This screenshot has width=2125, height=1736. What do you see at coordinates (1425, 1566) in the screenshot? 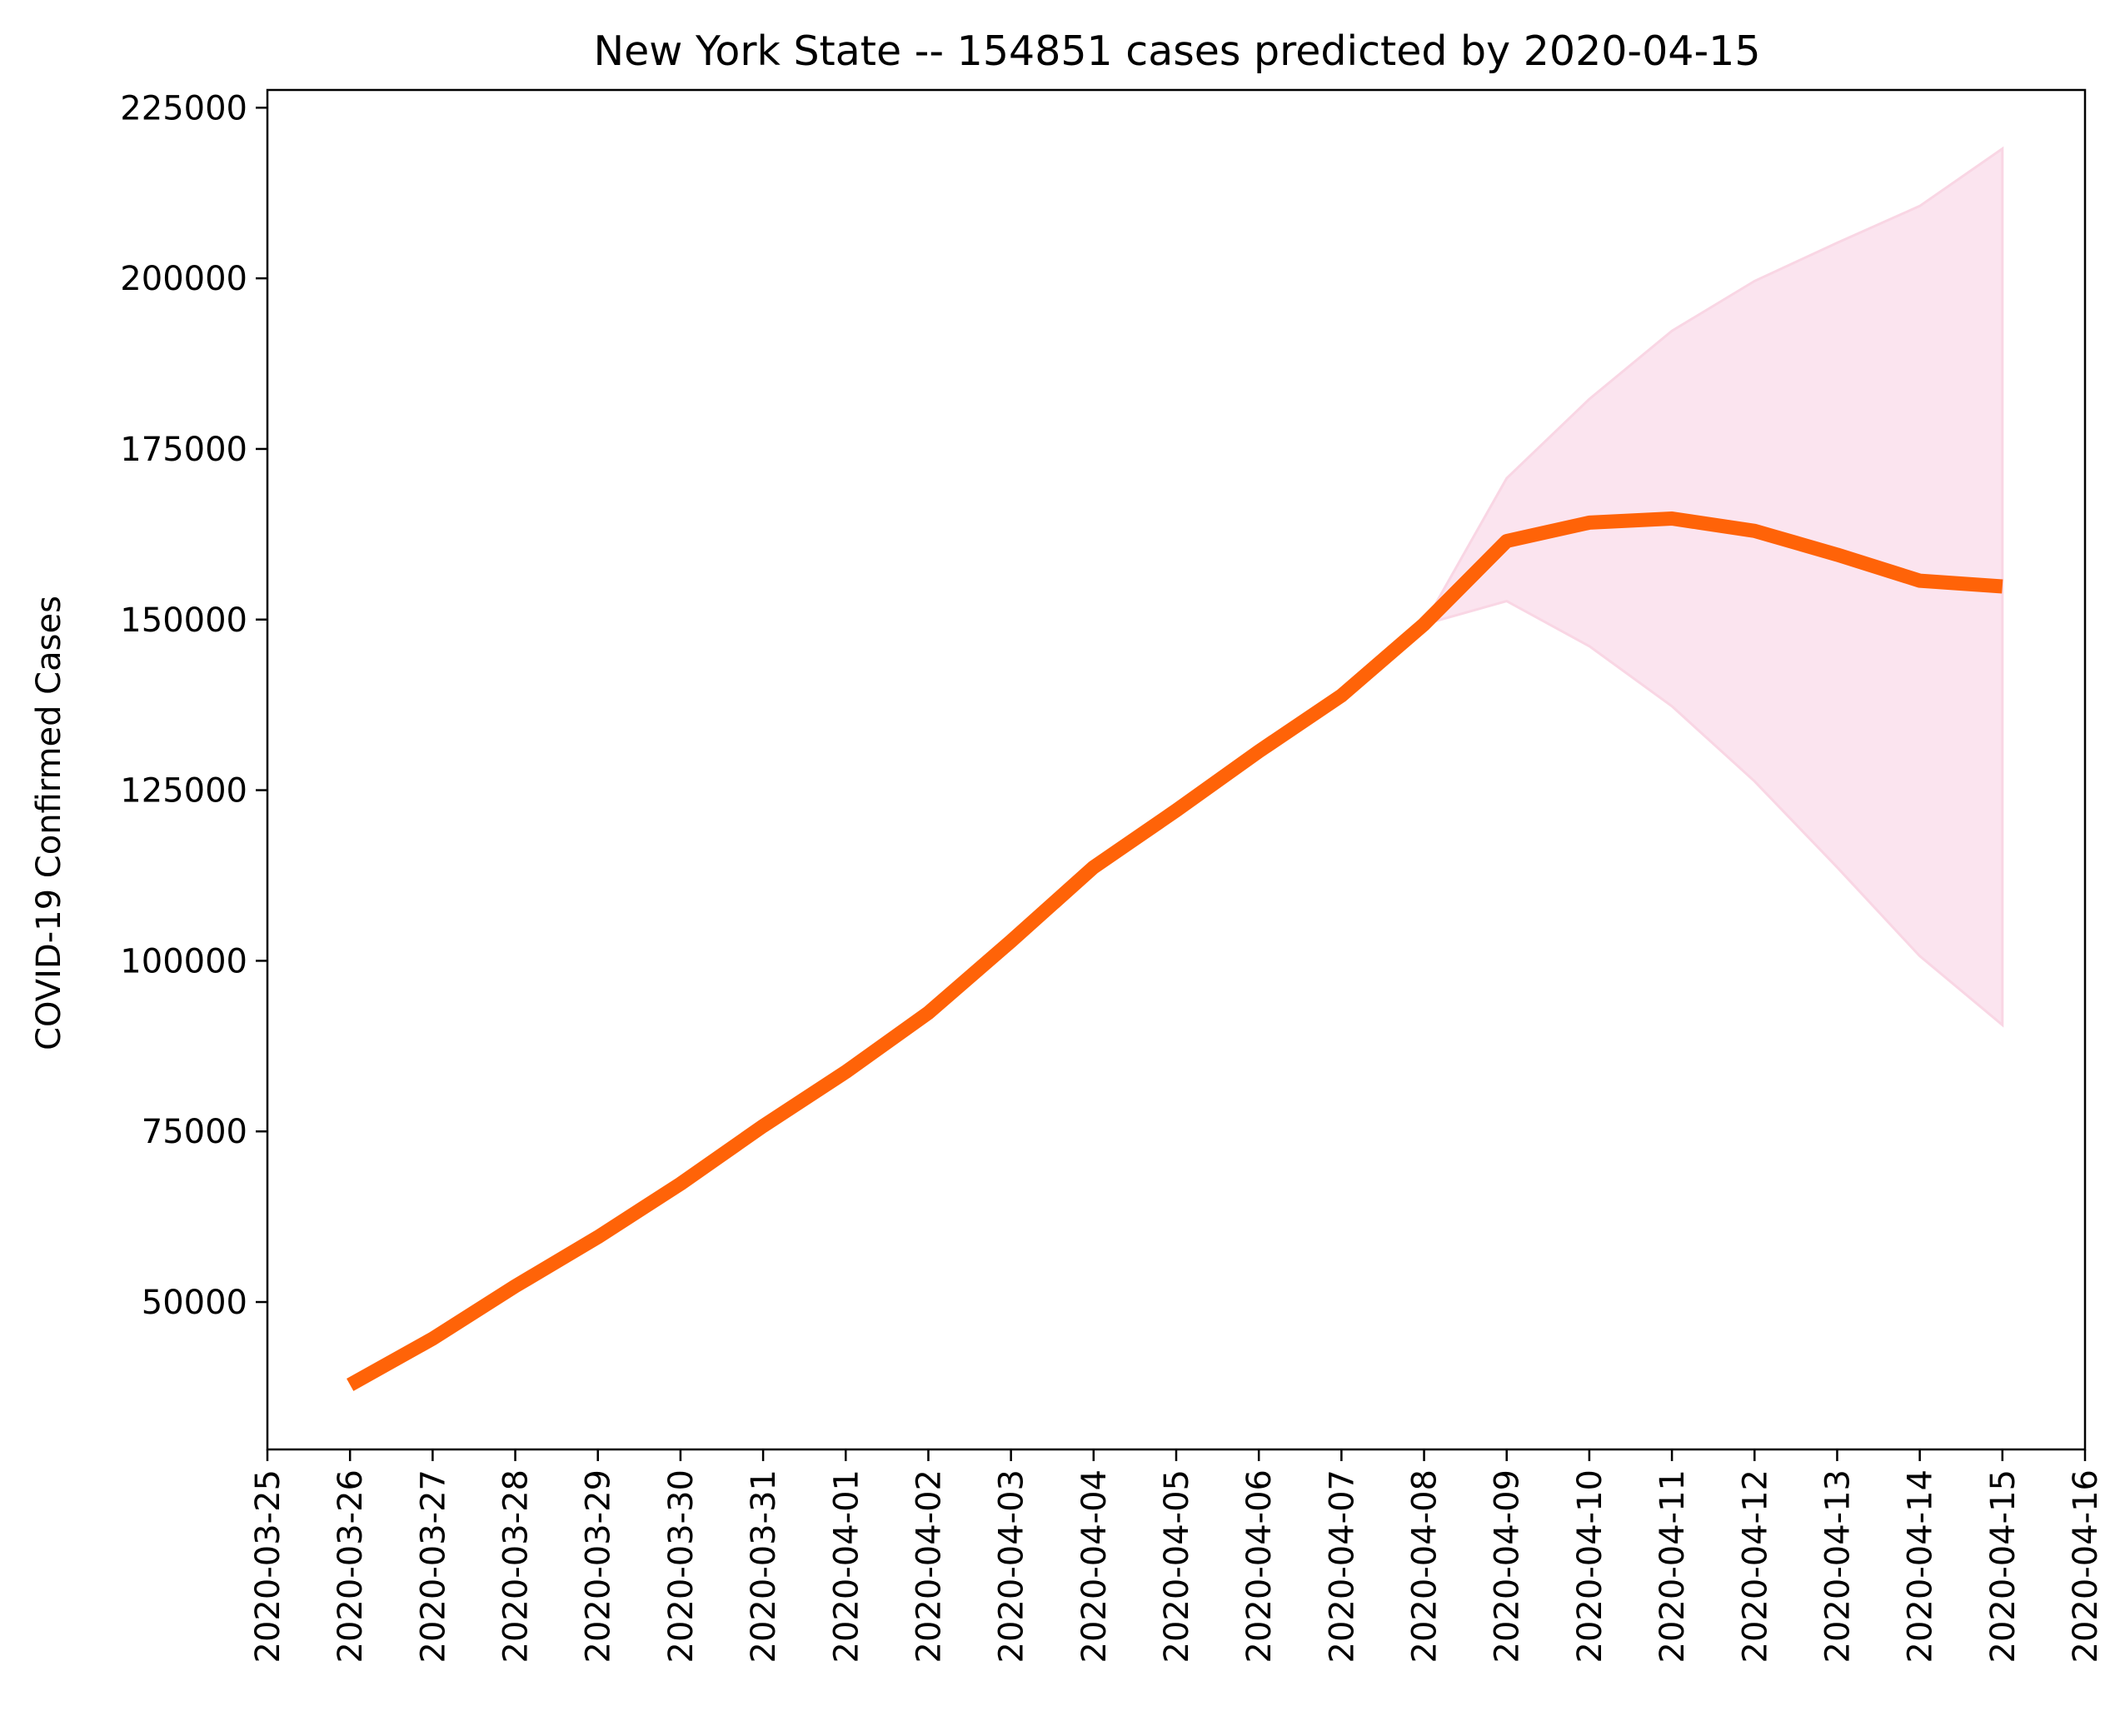
I see `x-tick-label: 2020-04-08` at bounding box center [1425, 1566].